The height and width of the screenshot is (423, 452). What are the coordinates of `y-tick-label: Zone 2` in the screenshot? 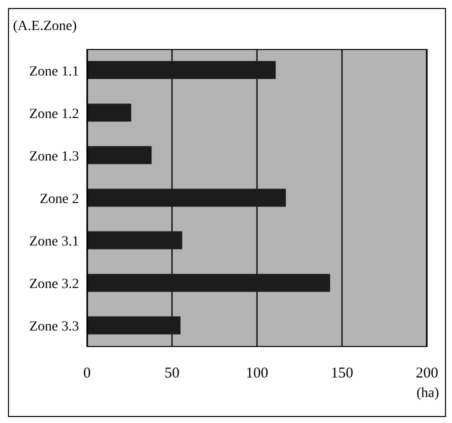 It's located at (59, 199).